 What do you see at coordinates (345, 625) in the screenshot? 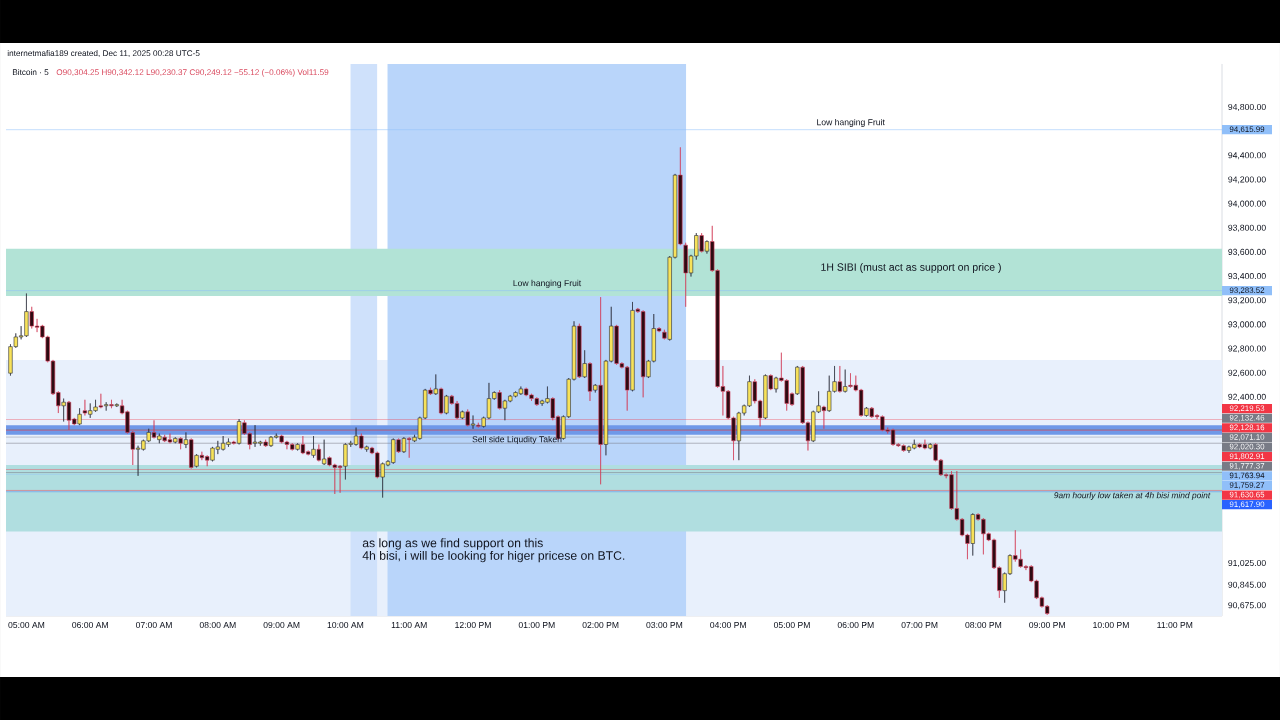
I see `x-tick-label: 10:00 AM` at bounding box center [345, 625].